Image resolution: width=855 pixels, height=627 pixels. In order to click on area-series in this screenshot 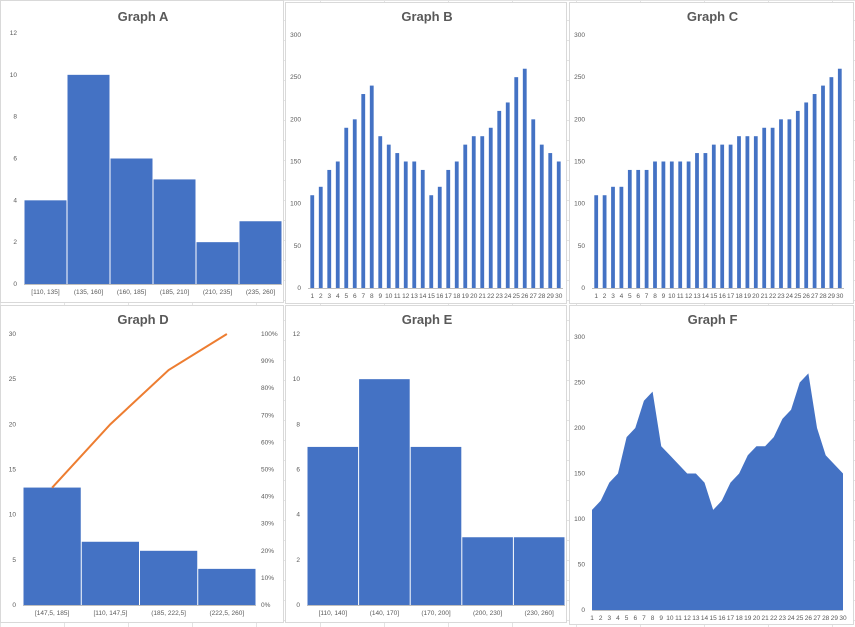, I will do `click(717, 491)`.